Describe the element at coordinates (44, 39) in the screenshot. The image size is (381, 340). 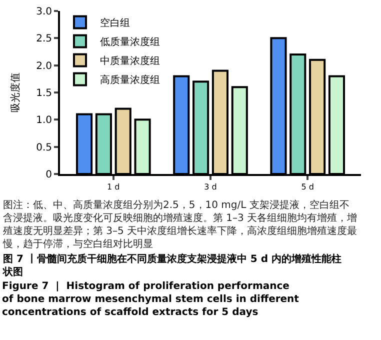
I see `y-tick-label: 2.5` at that location.